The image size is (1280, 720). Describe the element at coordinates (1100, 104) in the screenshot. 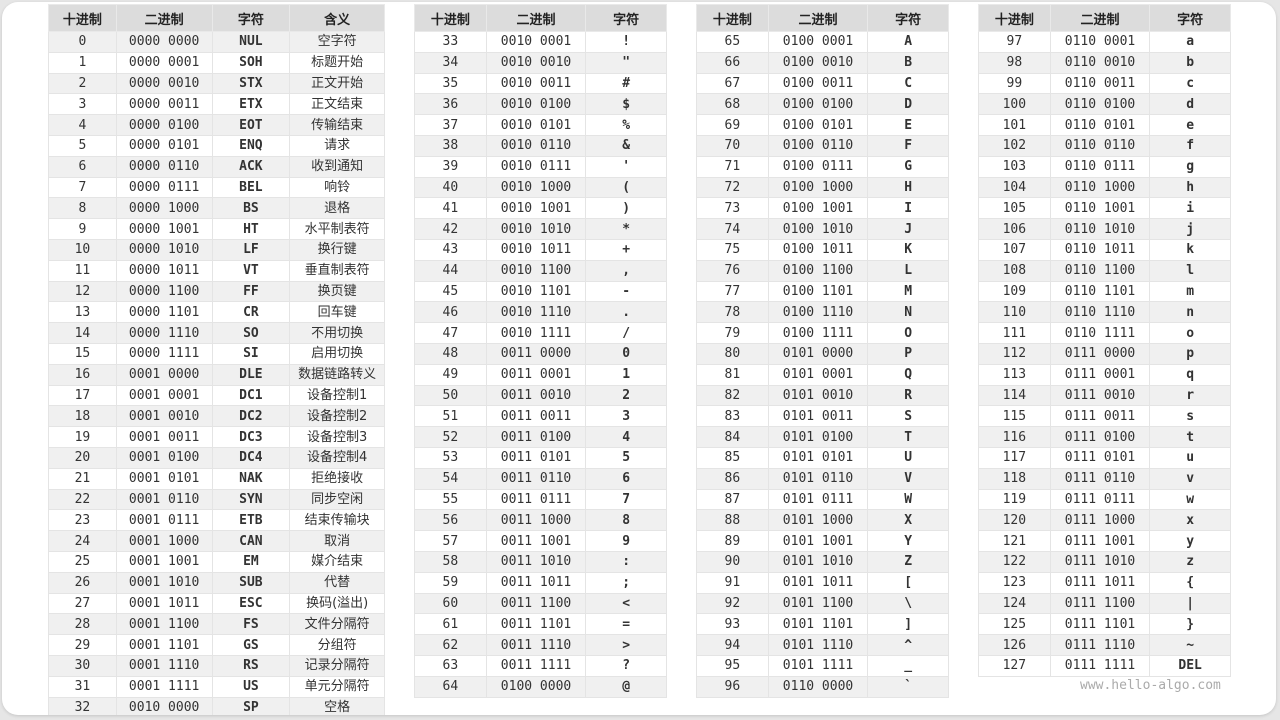

I see `binary-cell: 0110 0100` at that location.